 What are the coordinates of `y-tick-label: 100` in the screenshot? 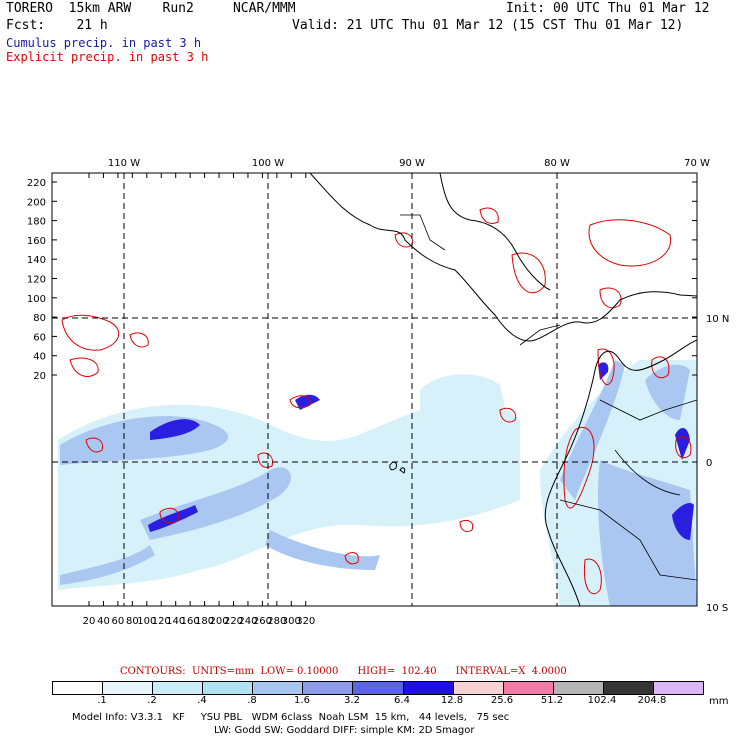 It's located at (36, 299).